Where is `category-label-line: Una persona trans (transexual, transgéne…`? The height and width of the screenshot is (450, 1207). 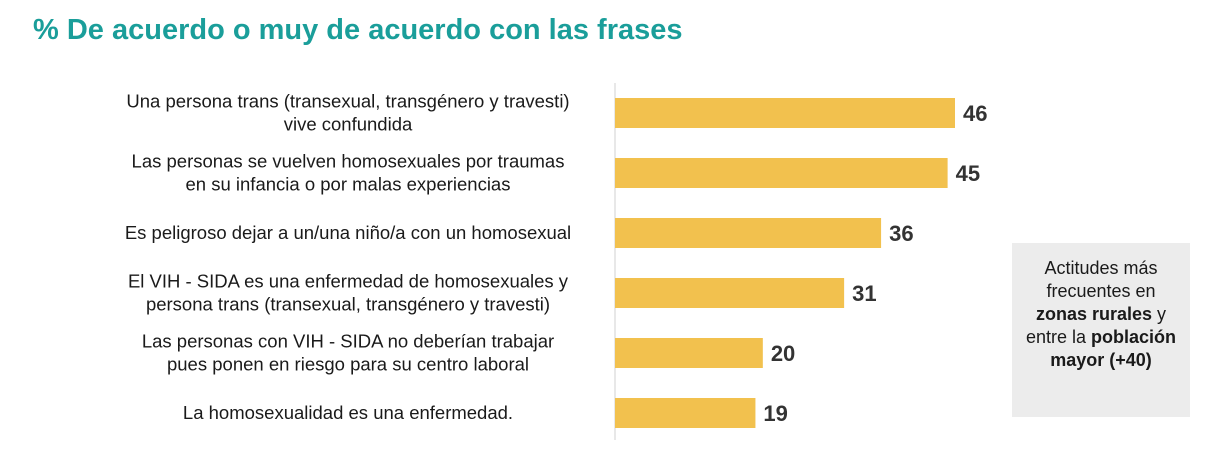
category-label-line: Una persona trans (transexual, transgéne… is located at coordinates (347, 101).